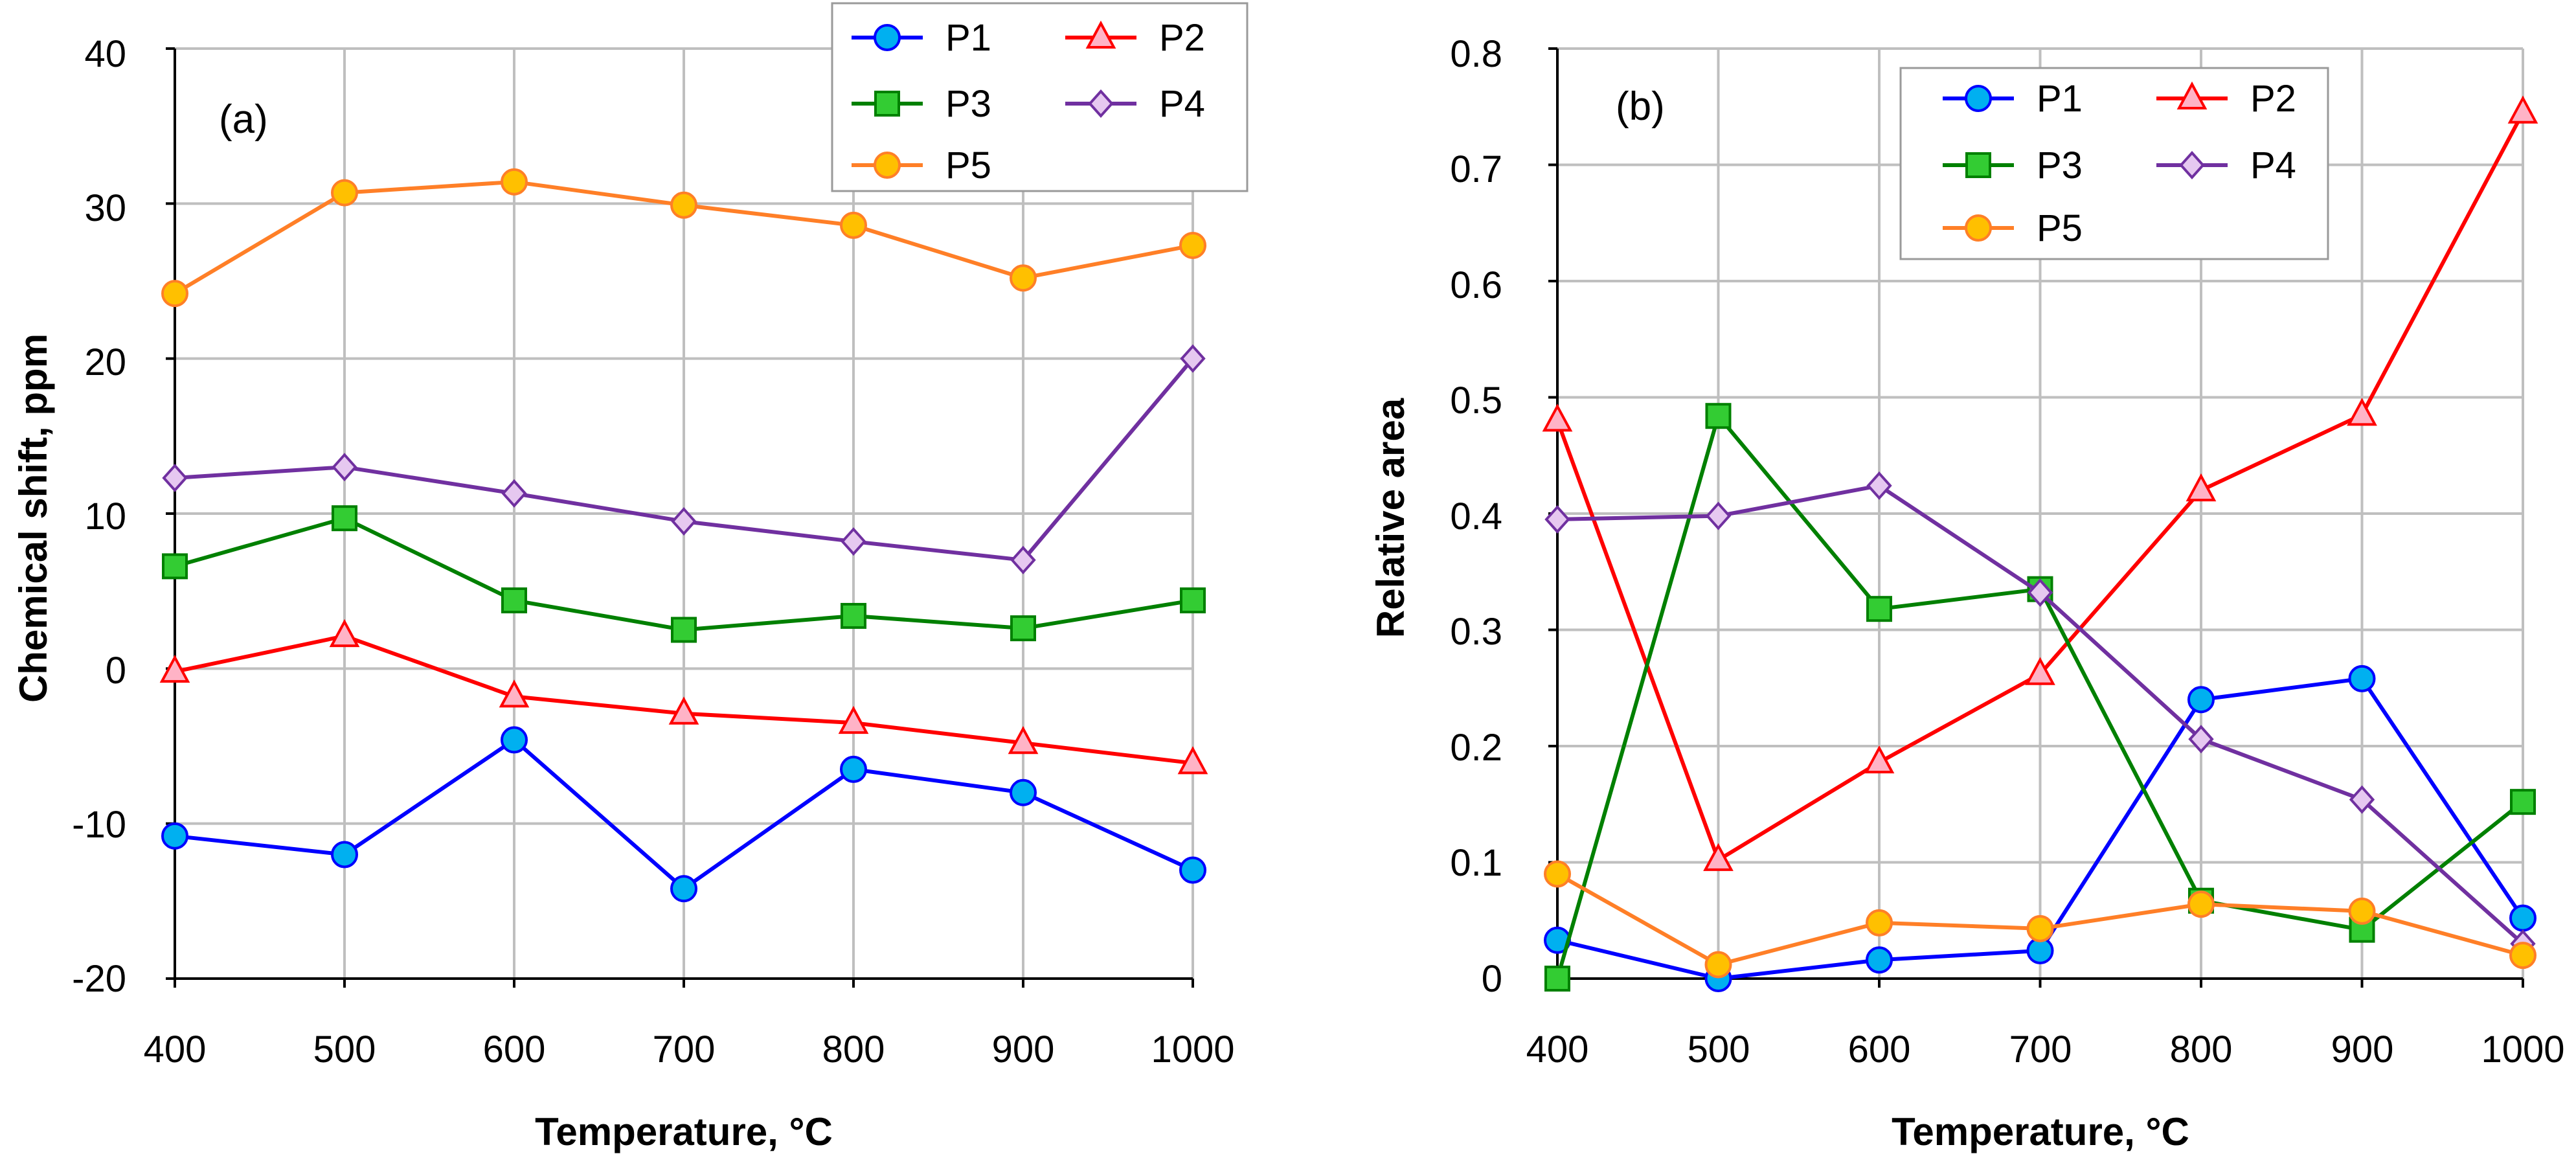 The height and width of the screenshot is (1169, 2576). Describe the element at coordinates (1390, 518) in the screenshot. I see `y-axis-title-b: Relative area` at that location.